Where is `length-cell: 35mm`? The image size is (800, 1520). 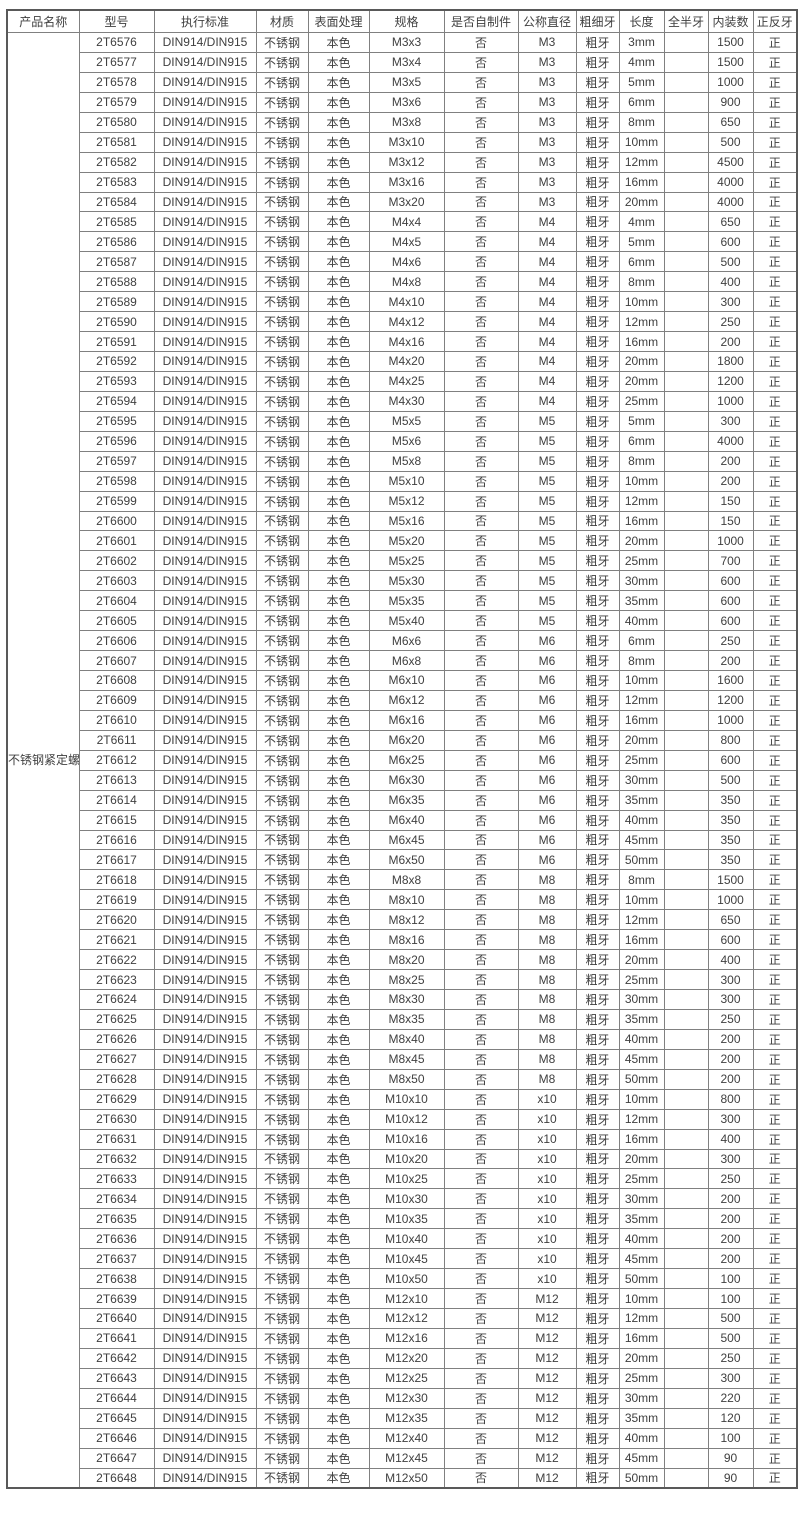
length-cell: 35mm is located at coordinates (641, 601).